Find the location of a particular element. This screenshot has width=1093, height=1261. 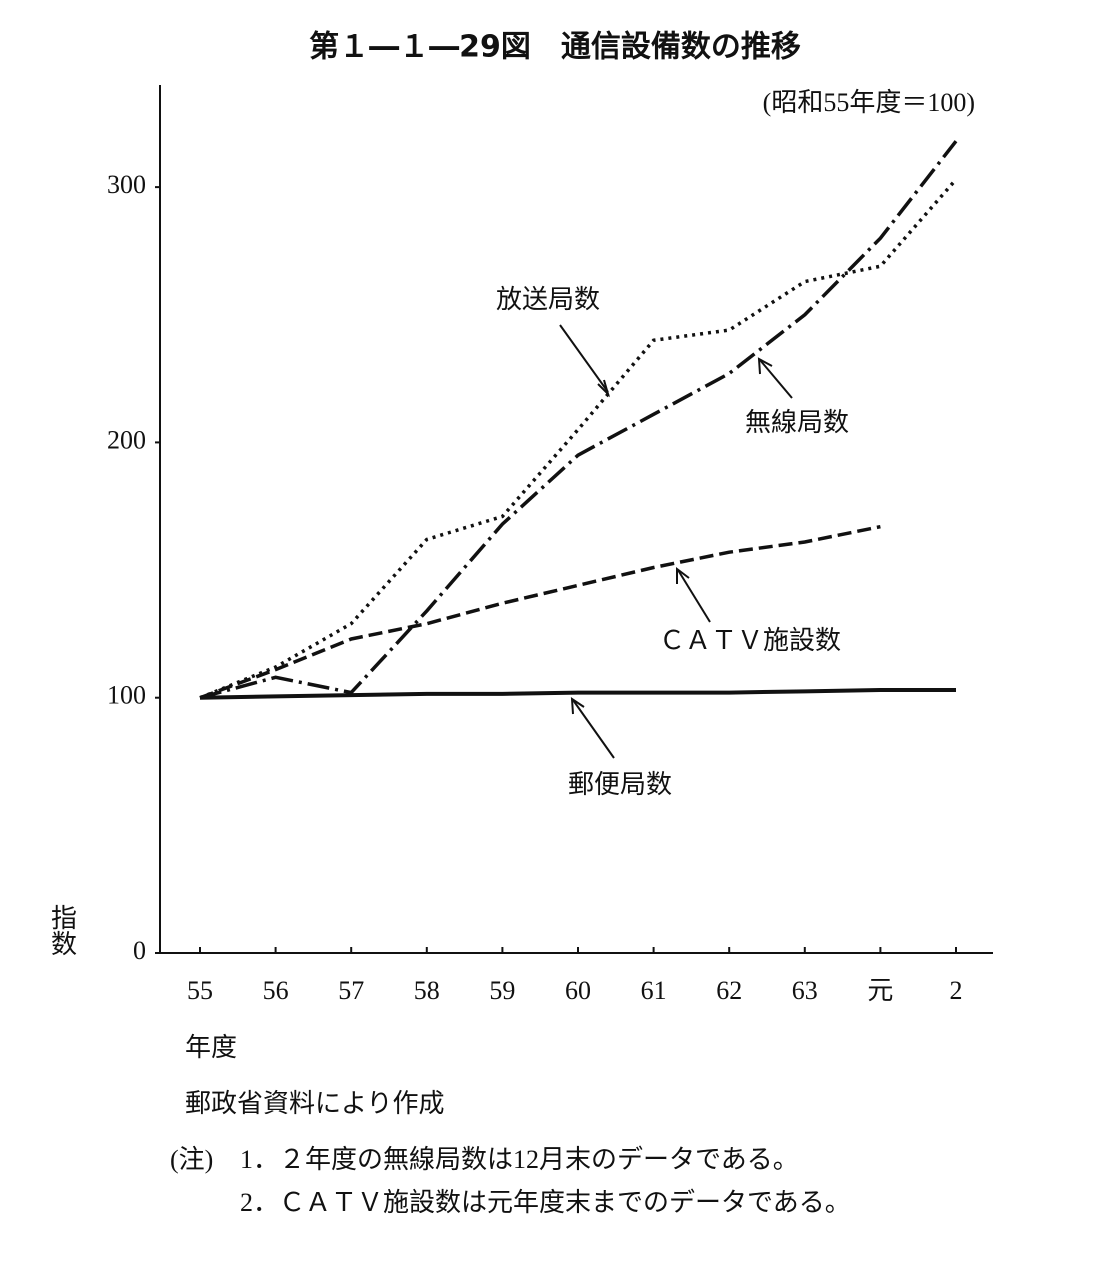

x-tick-label: 57 is located at coordinates (351, 990).